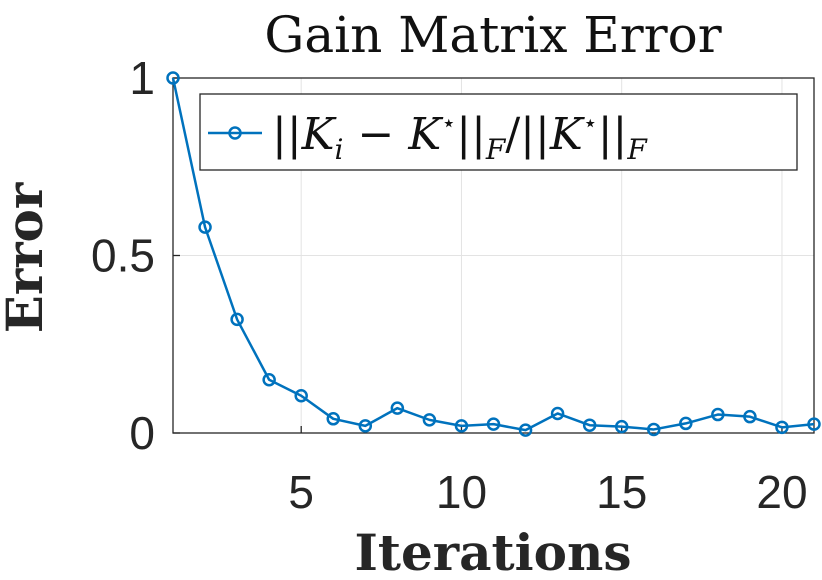 The width and height of the screenshot is (822, 580). I want to click on legend: ||Ki − K⋆||F/||K⋆||F, so click(498, 132).